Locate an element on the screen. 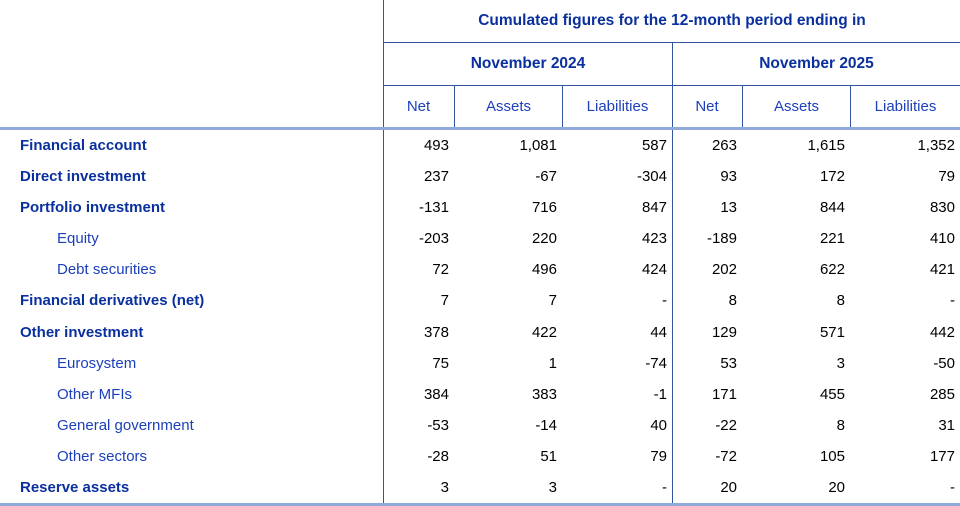 The height and width of the screenshot is (506, 960). table-row: Other MFIs 384 383 -1 171 455 285 is located at coordinates (480, 394).